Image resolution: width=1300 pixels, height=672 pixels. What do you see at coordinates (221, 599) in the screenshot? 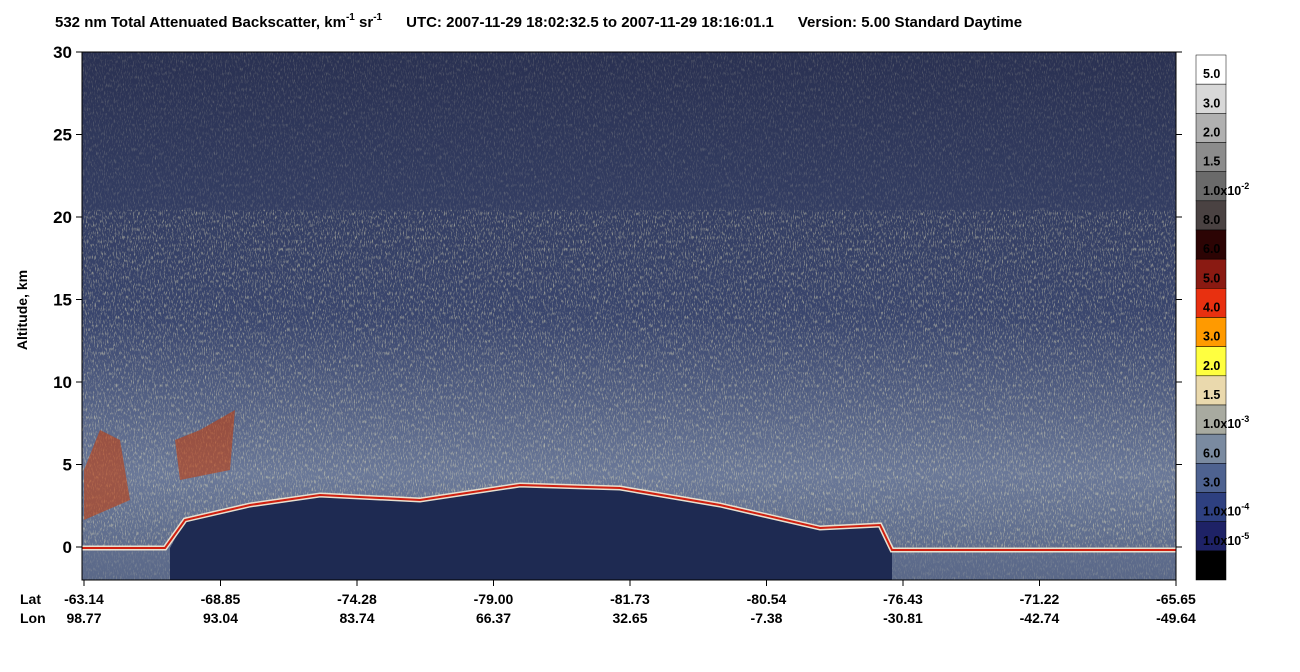
I see `lat-label: -68.85` at bounding box center [221, 599].